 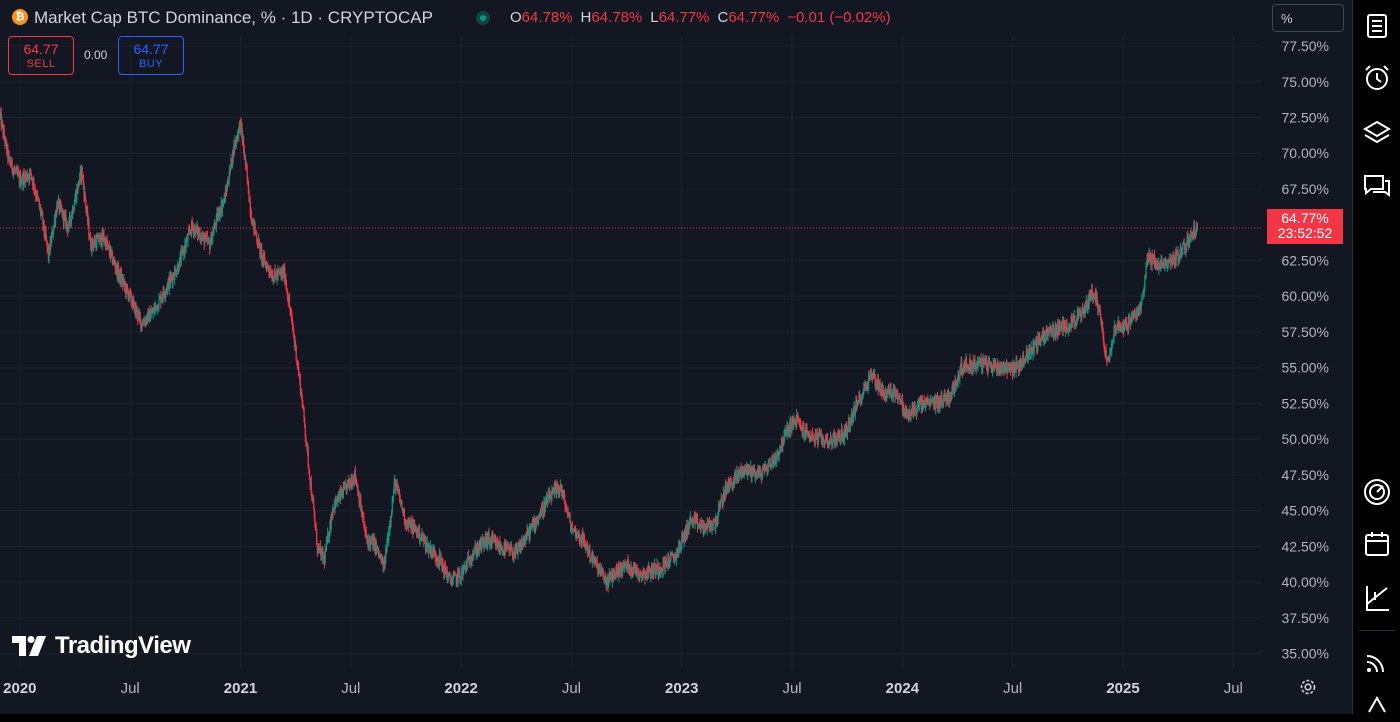 What do you see at coordinates (1377, 662) in the screenshot?
I see `broadcast-icon` at bounding box center [1377, 662].